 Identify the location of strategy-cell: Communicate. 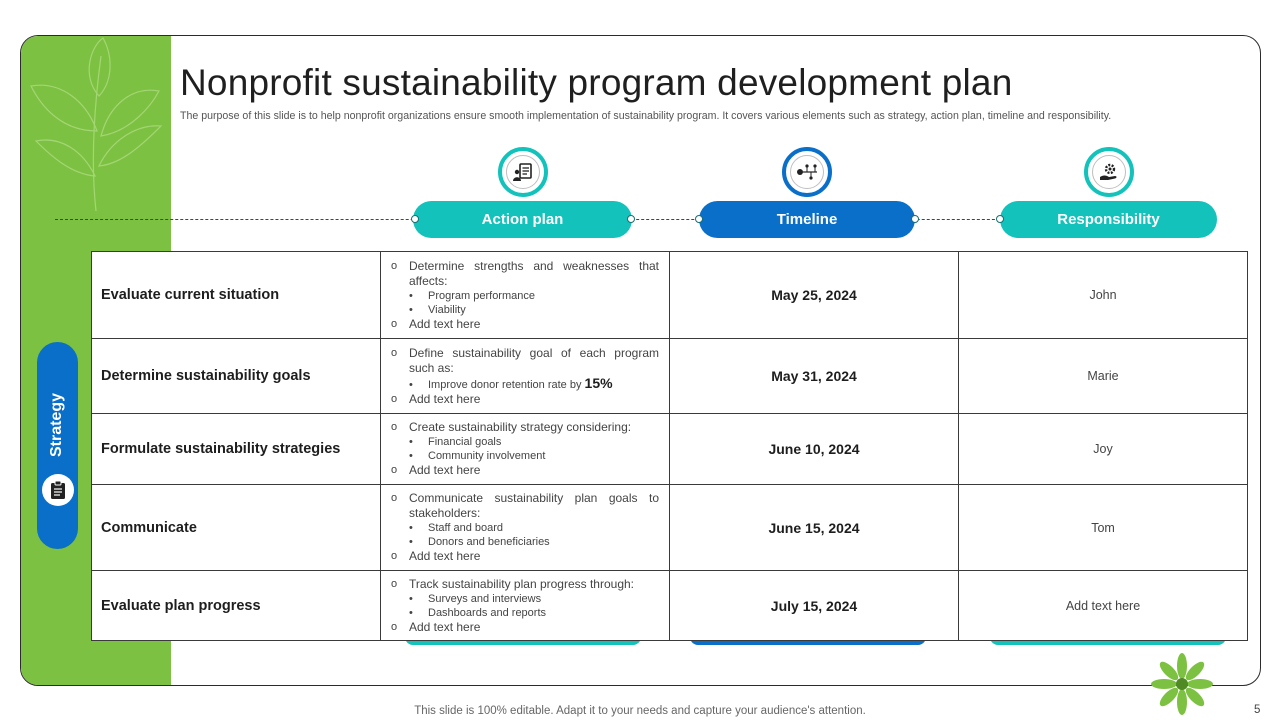
(236, 527).